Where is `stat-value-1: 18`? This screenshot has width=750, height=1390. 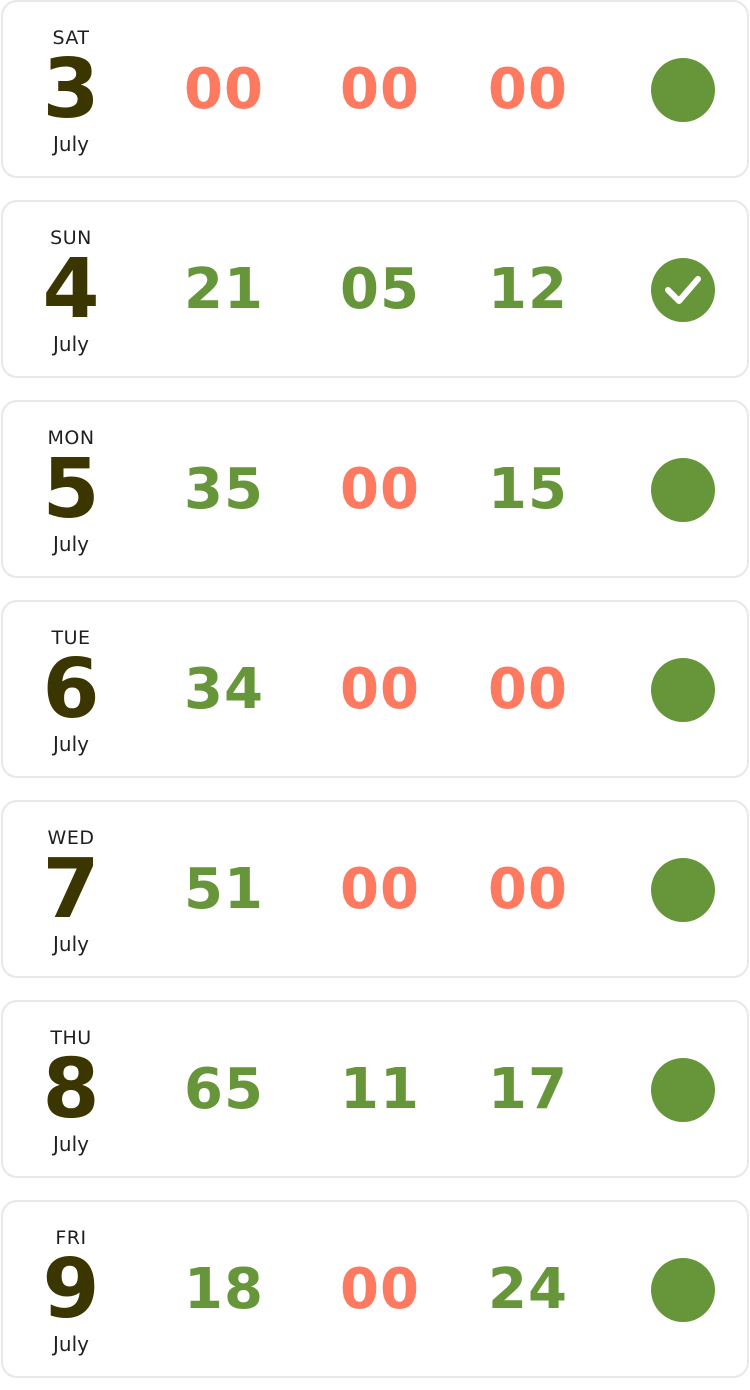 stat-value-1: 18 is located at coordinates (224, 1289).